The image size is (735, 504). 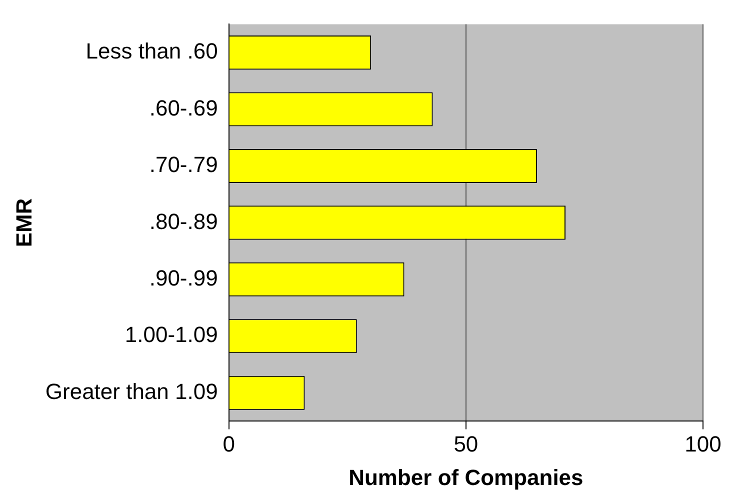 What do you see at coordinates (183, 221) in the screenshot?
I see `y-tick-label: .80-.89` at bounding box center [183, 221].